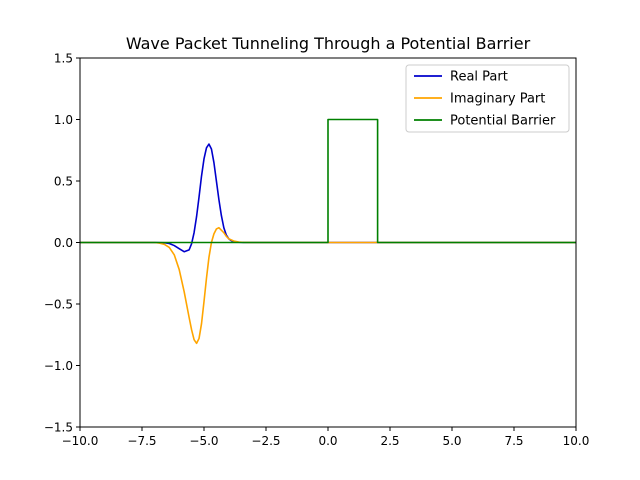  Describe the element at coordinates (451, 441) in the screenshot. I see `x-tick-label: 5.0` at that location.